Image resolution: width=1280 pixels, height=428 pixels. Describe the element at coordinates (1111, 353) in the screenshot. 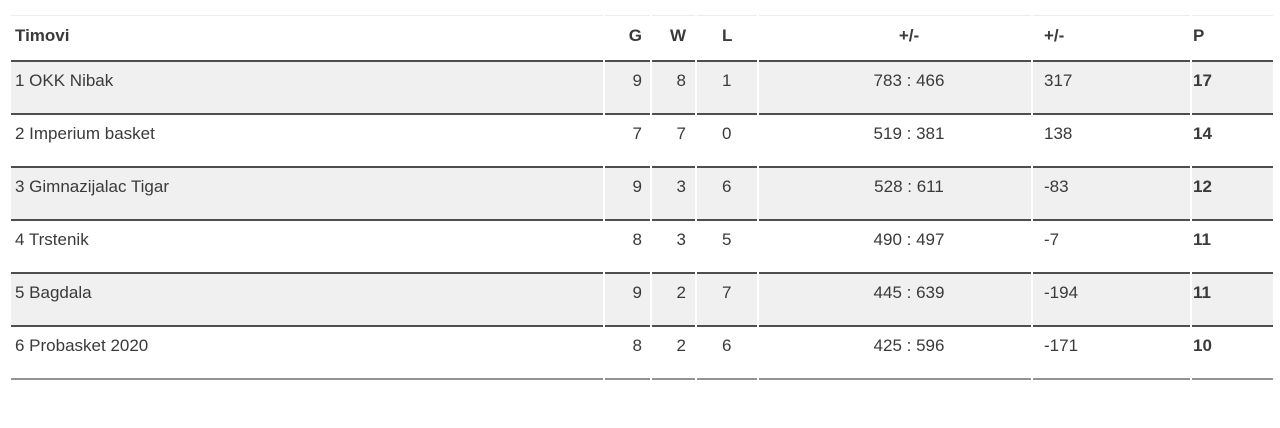

I see `diff-cell: -171` at that location.